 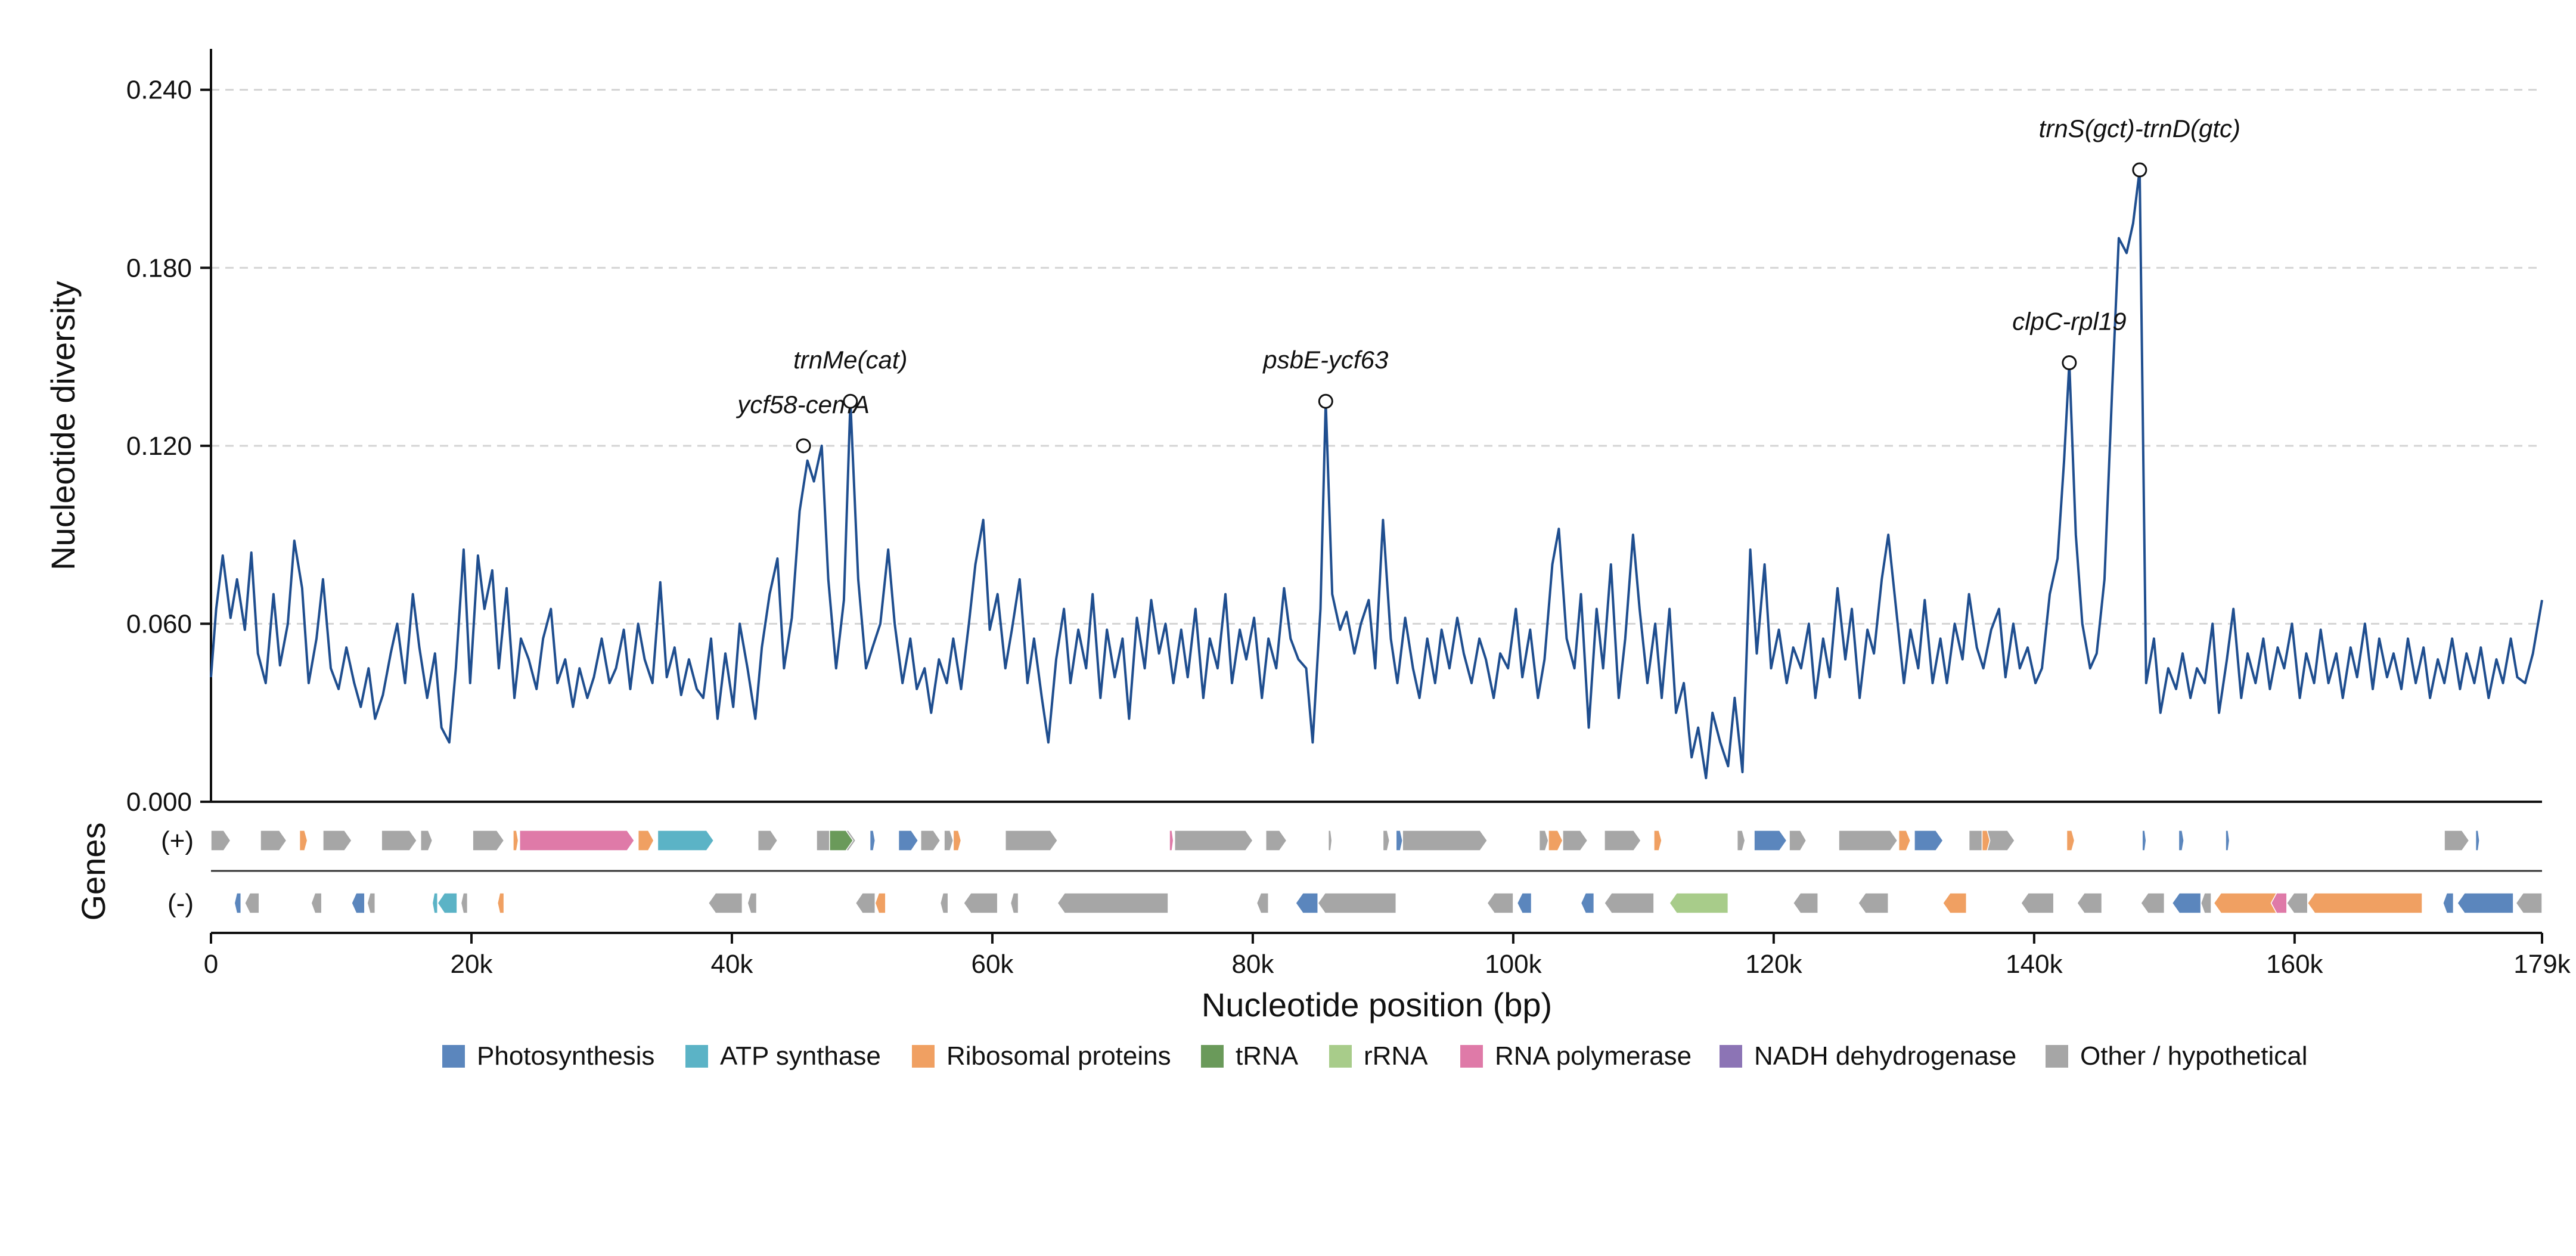 What do you see at coordinates (1341, 1056) in the screenshot?
I see `legend-swatch-rrna` at bounding box center [1341, 1056].